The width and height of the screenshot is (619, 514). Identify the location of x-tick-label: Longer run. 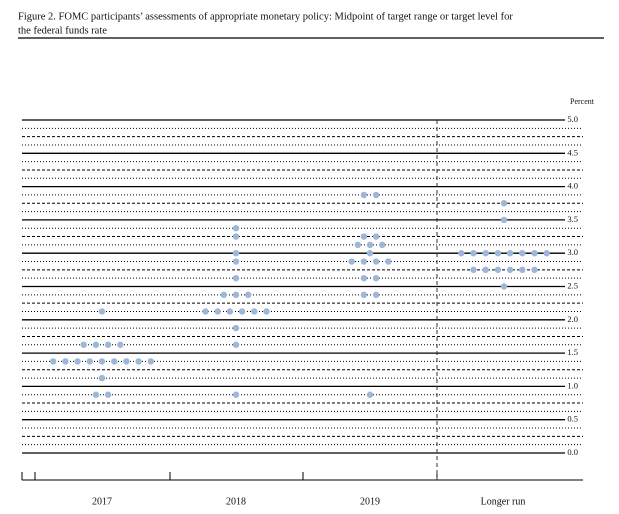
(503, 501).